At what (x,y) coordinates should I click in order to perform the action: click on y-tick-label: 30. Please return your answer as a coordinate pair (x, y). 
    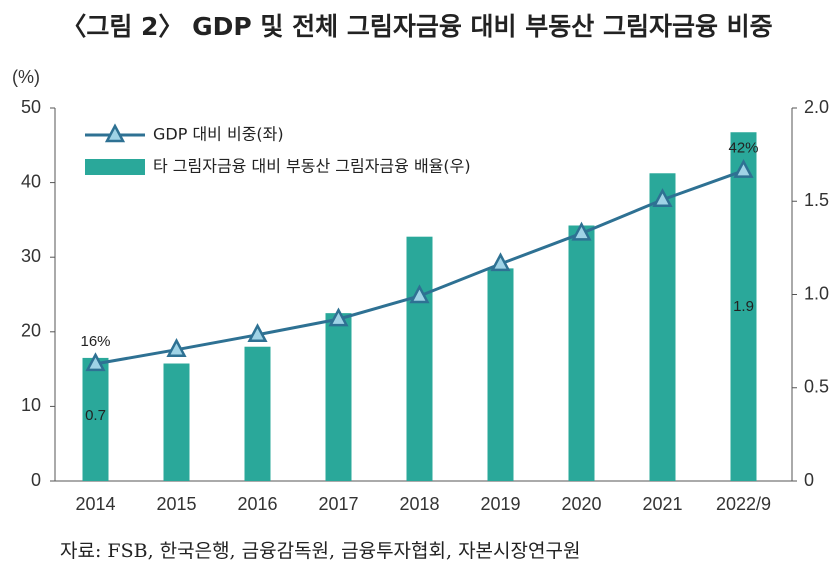
    Looking at the image, I should click on (31, 256).